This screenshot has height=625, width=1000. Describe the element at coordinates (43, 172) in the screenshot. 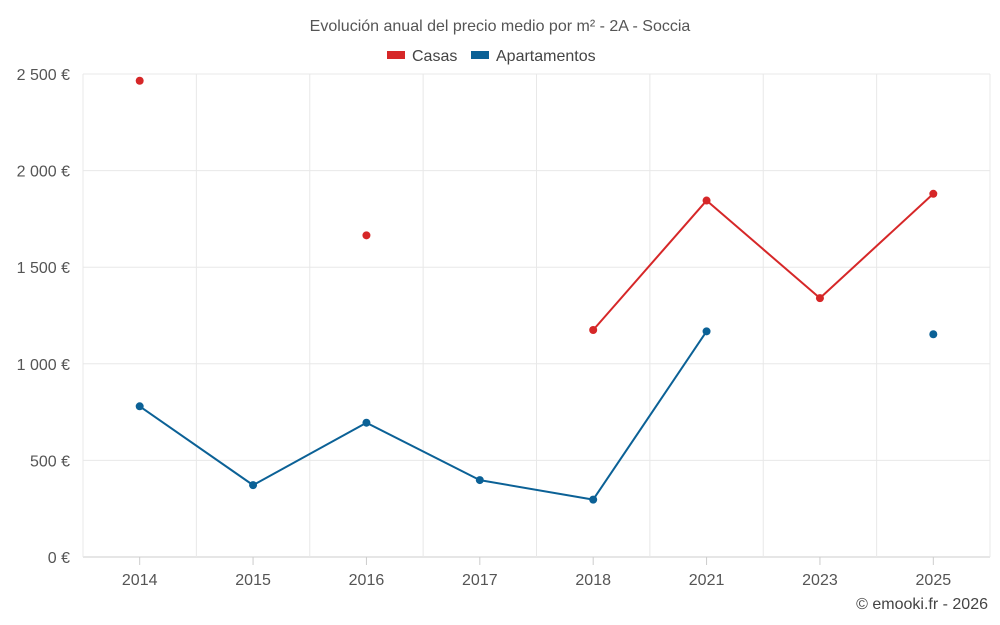

I see `y-tick-label: 2 000 €` at that location.